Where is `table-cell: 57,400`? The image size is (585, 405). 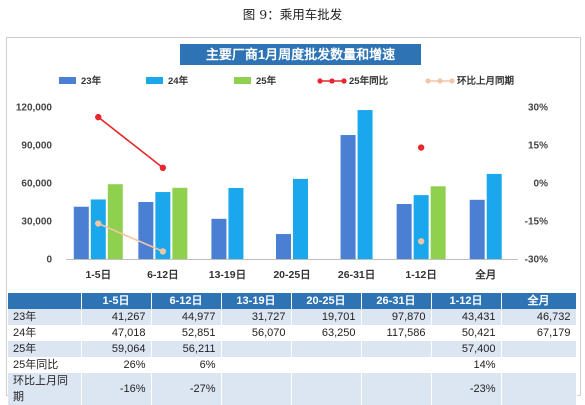
table-cell: 57,400 is located at coordinates (466, 349).